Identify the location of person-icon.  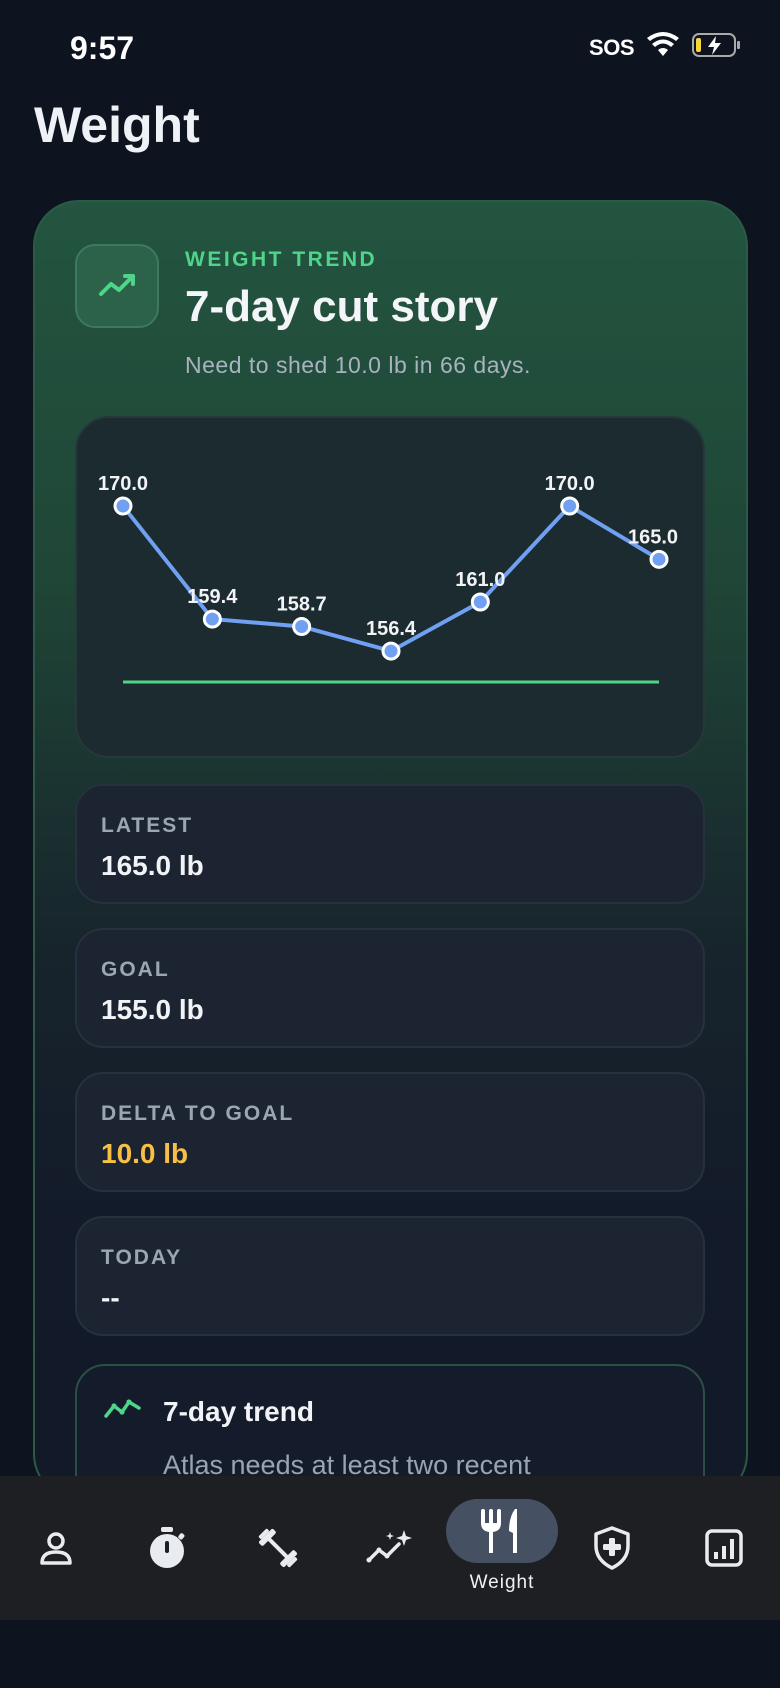
(56, 1548).